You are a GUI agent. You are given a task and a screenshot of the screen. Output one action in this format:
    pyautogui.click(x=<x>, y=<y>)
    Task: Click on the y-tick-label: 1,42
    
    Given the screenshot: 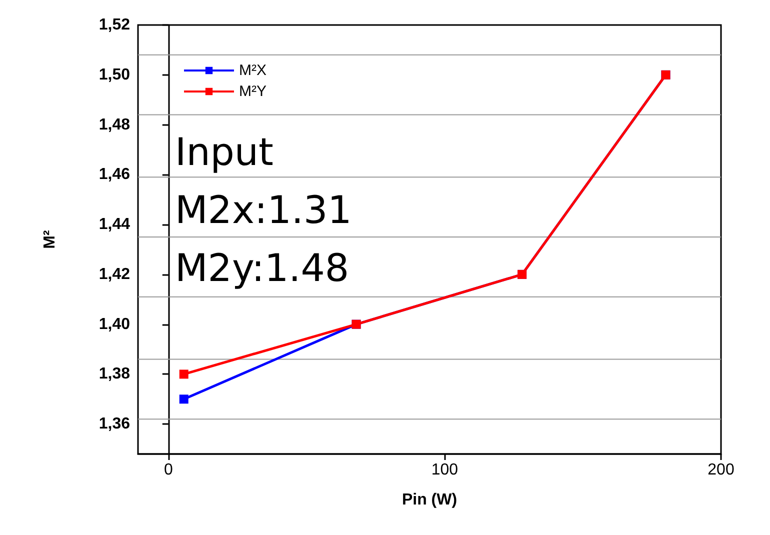 What is the action you would take?
    pyautogui.click(x=114, y=274)
    